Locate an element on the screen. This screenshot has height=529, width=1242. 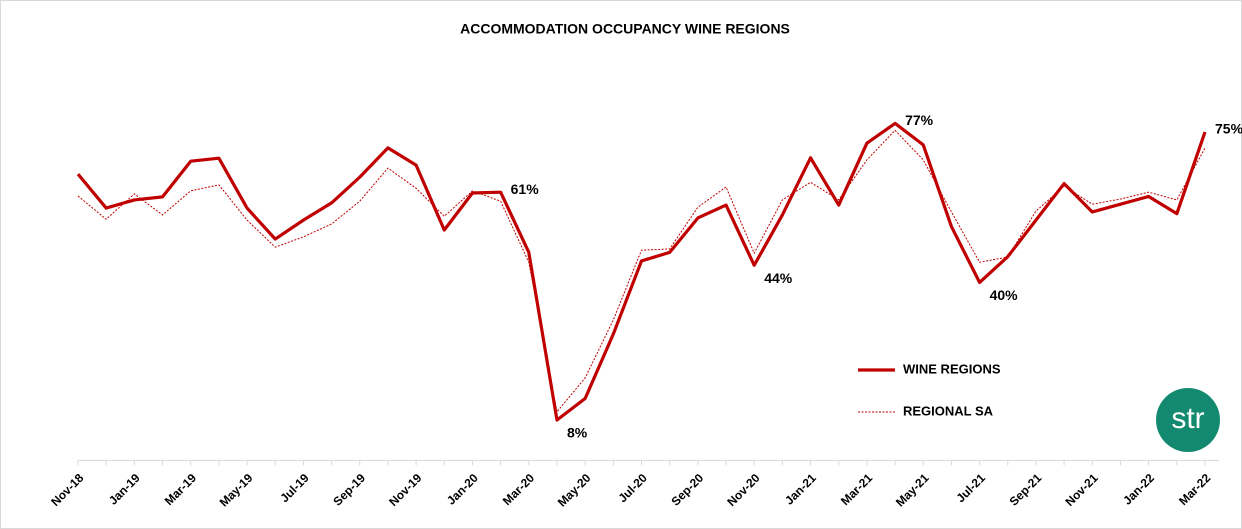
logo-badge is located at coordinates (1188, 420).